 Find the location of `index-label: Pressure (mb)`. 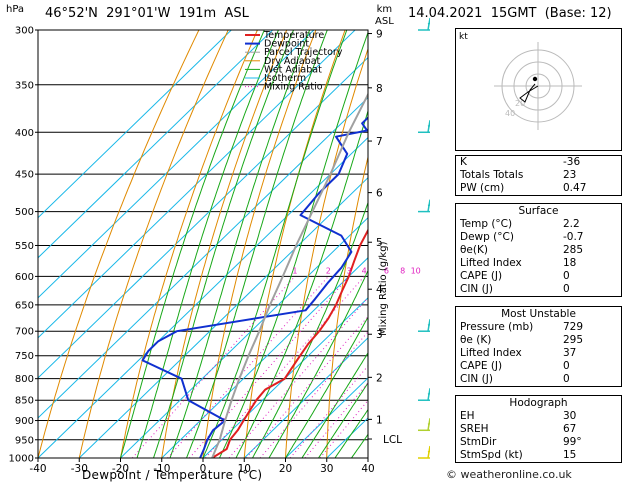

index-label: Pressure (mb) is located at coordinates (497, 327).